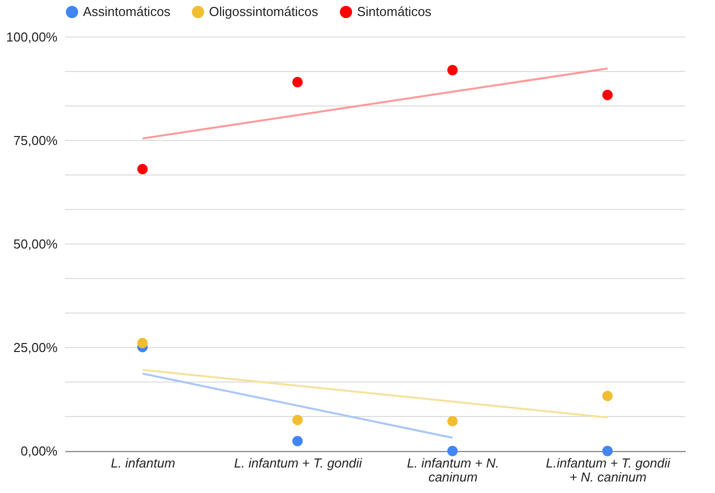 The width and height of the screenshot is (715, 493). What do you see at coordinates (609, 470) in the screenshot?
I see `x-tick-label: L.infantum + T. gondii + N. caninum` at bounding box center [609, 470].